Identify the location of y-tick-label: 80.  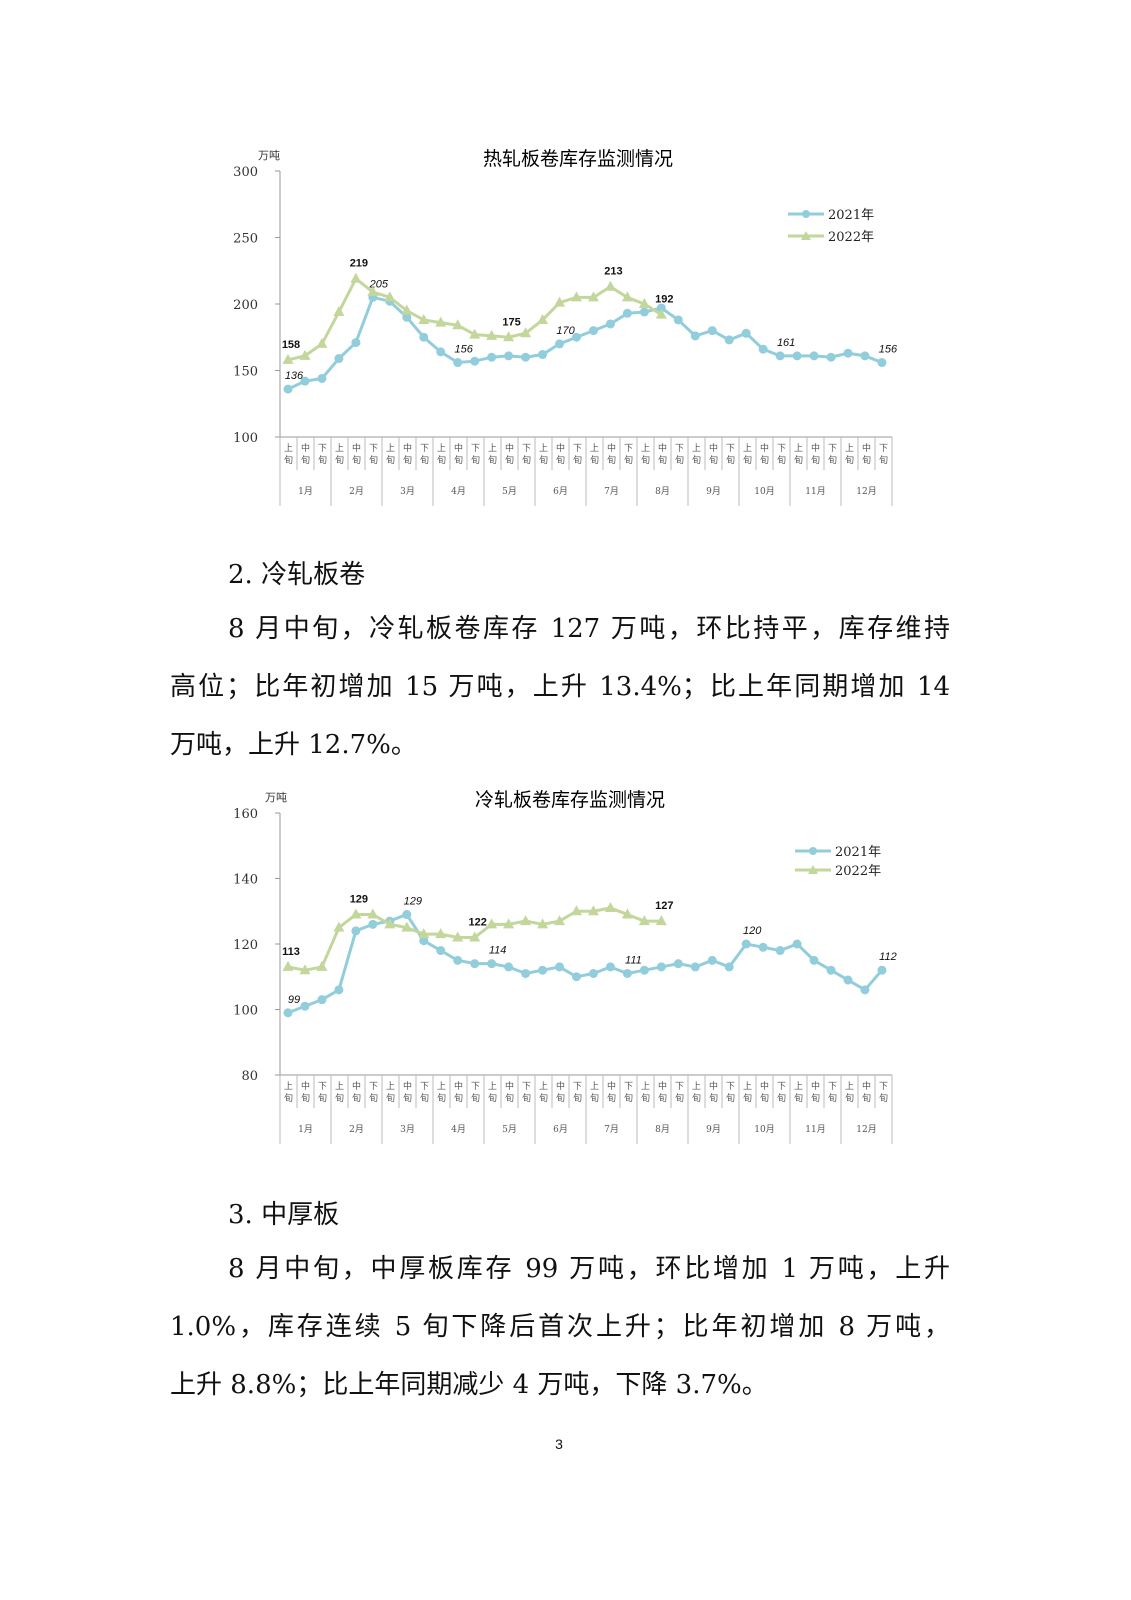
(249, 1076).